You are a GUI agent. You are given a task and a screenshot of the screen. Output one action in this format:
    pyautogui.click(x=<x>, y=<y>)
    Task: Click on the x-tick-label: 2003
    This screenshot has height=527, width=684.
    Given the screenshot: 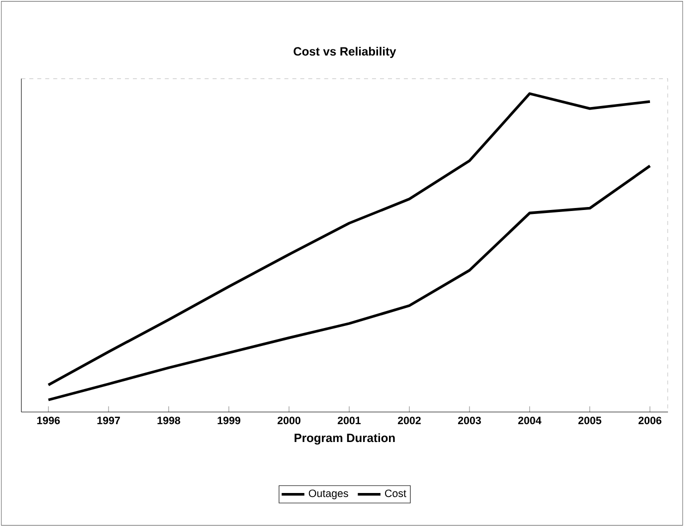 What is the action you would take?
    pyautogui.click(x=469, y=420)
    